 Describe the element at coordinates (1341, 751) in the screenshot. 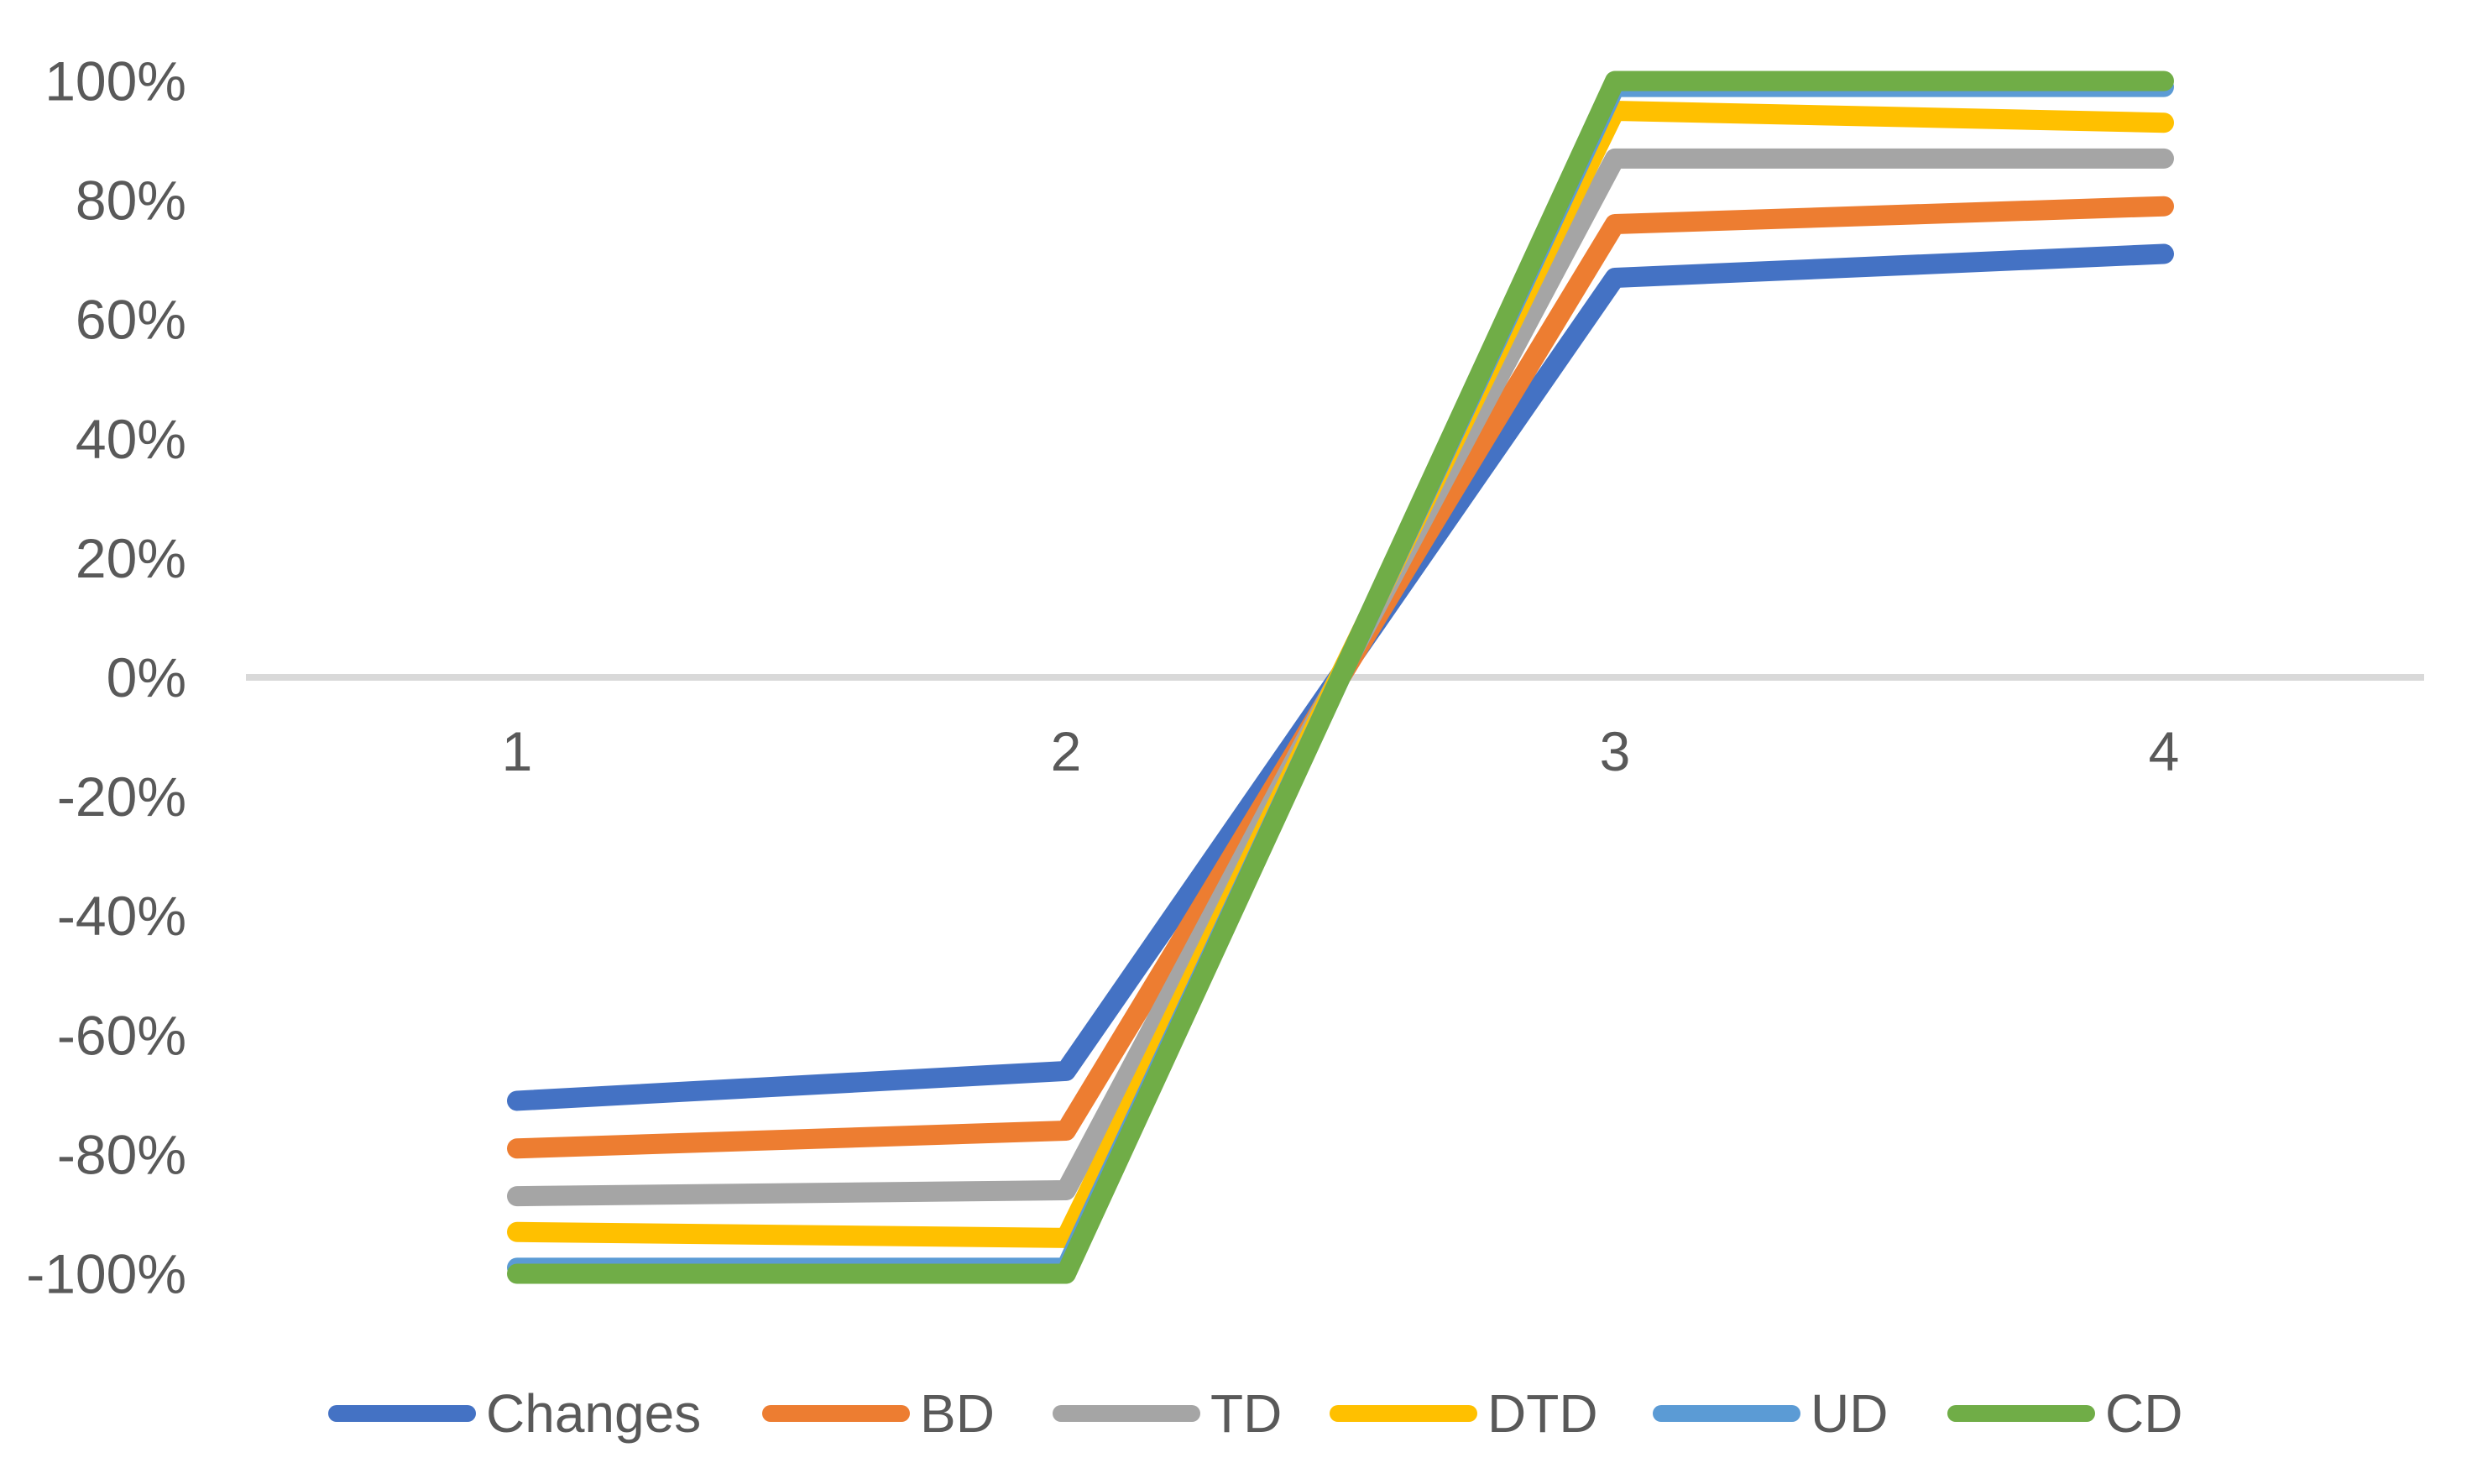

I see `x-axis: 1 2 3 4` at that location.